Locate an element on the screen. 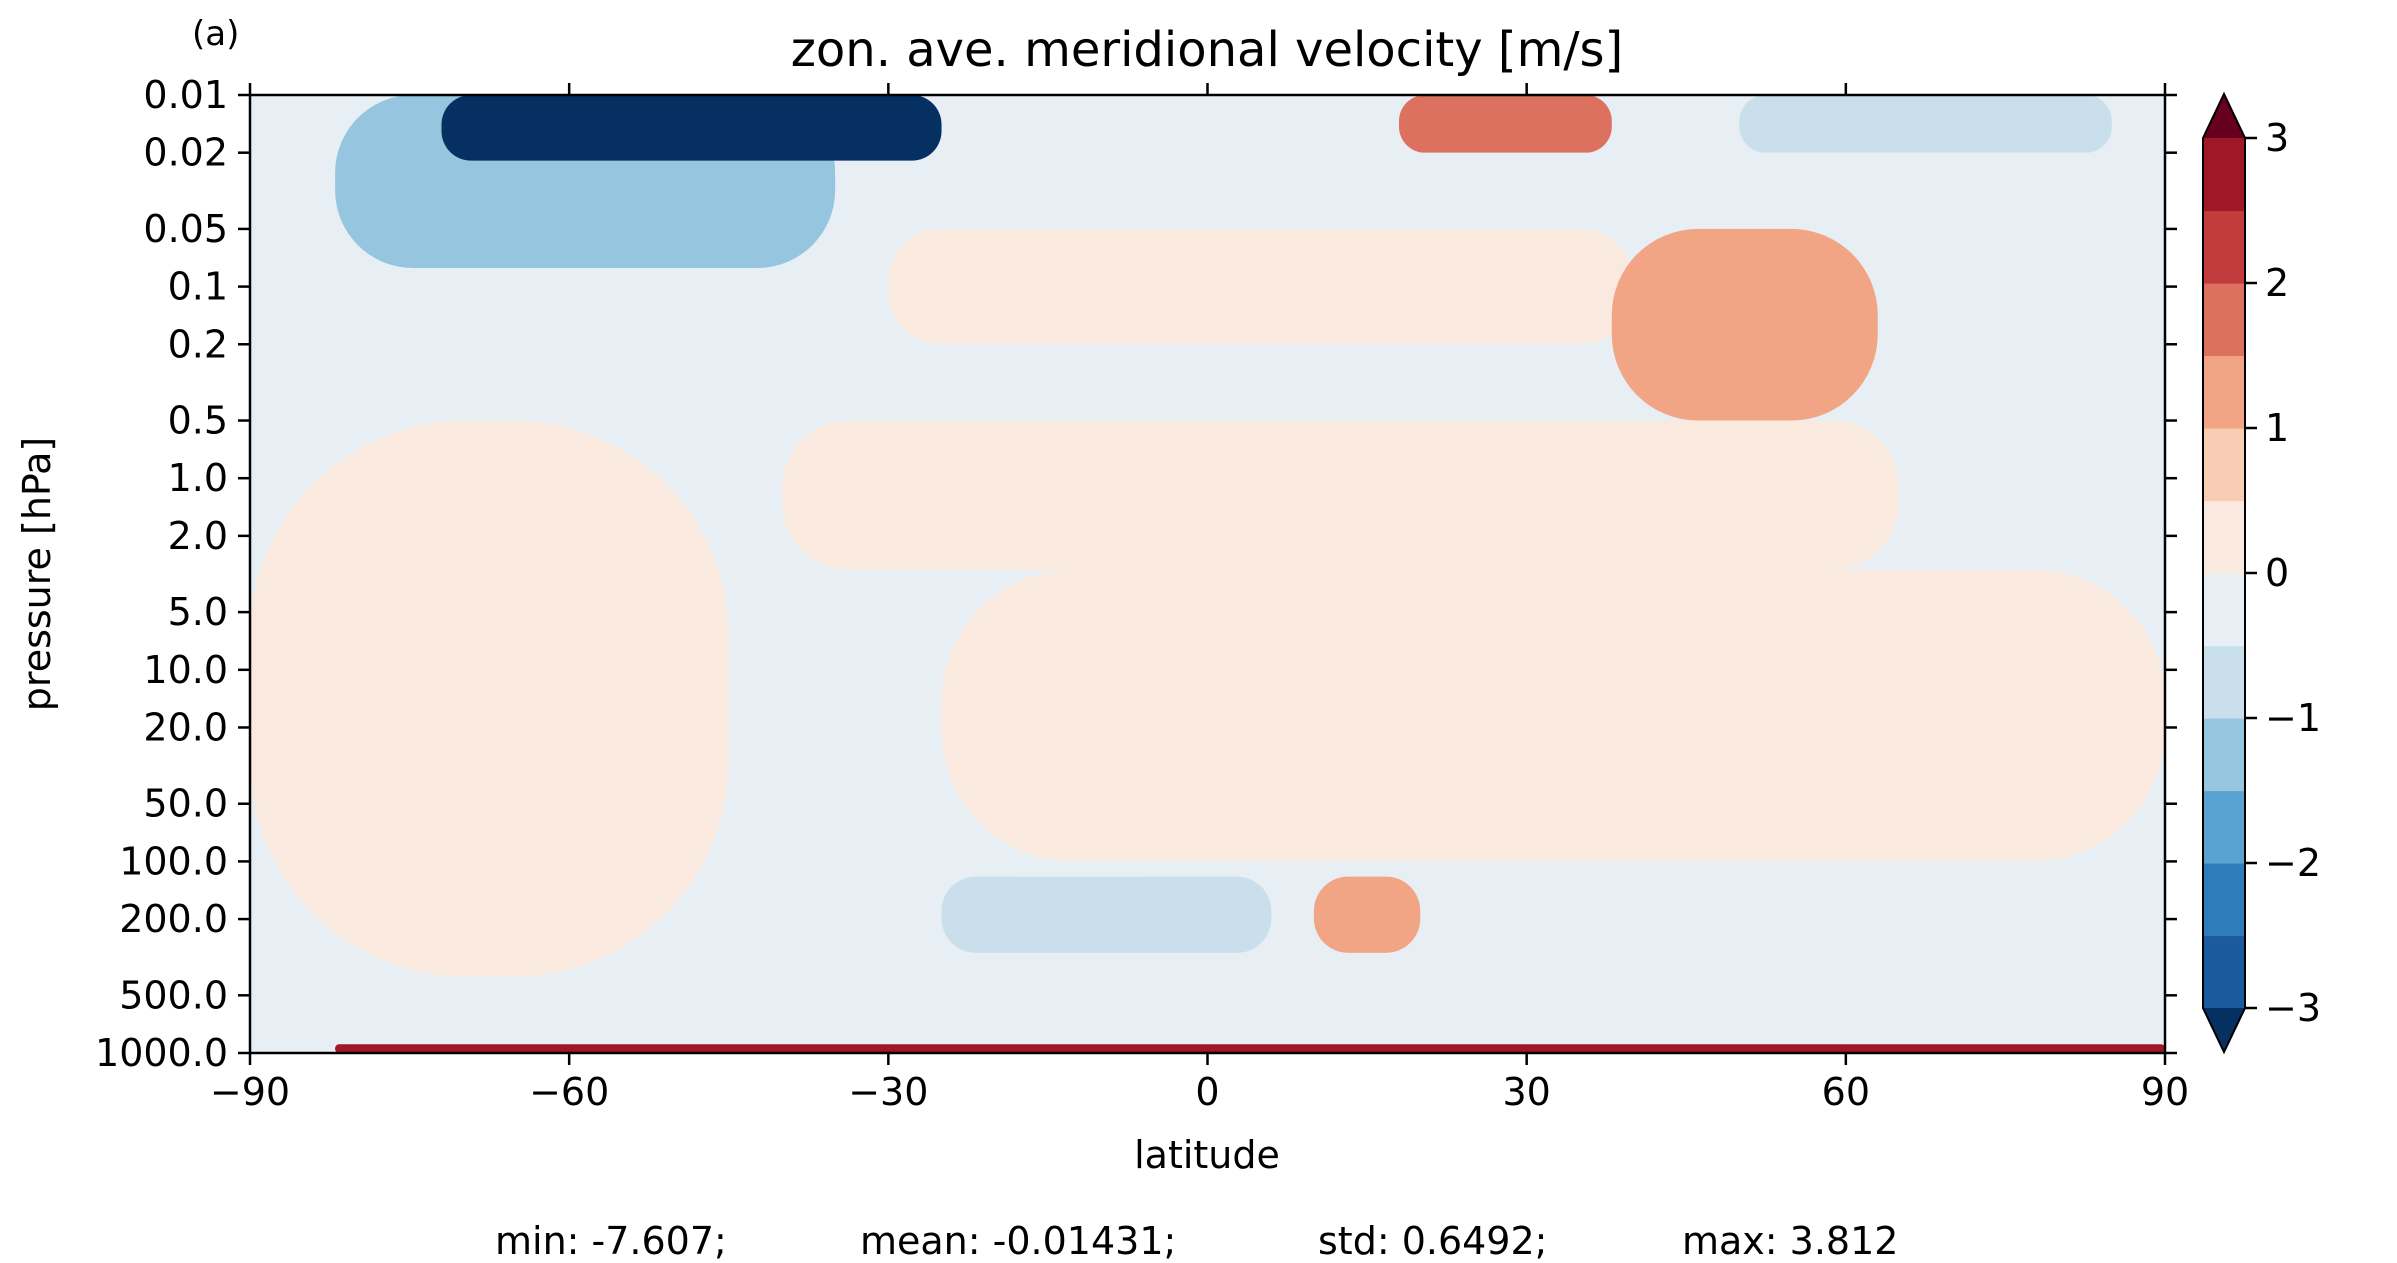 Image resolution: width=2397 pixels, height=1263 pixels. x-tick-label: −90 is located at coordinates (250, 1092).